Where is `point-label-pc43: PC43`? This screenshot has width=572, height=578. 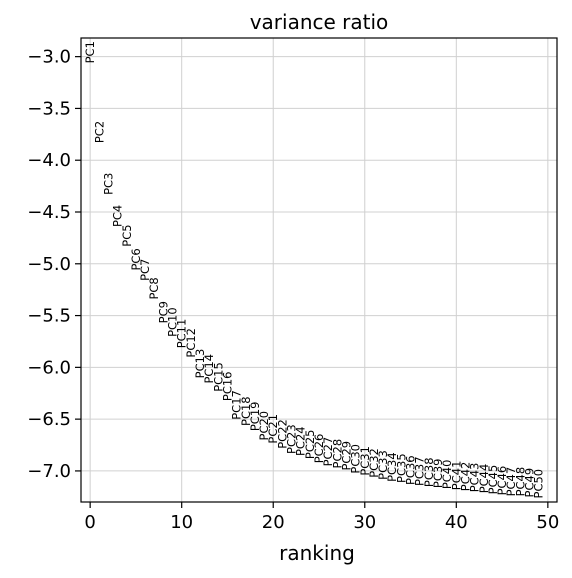
point-label-pc43: PC43 is located at coordinates (475, 478).